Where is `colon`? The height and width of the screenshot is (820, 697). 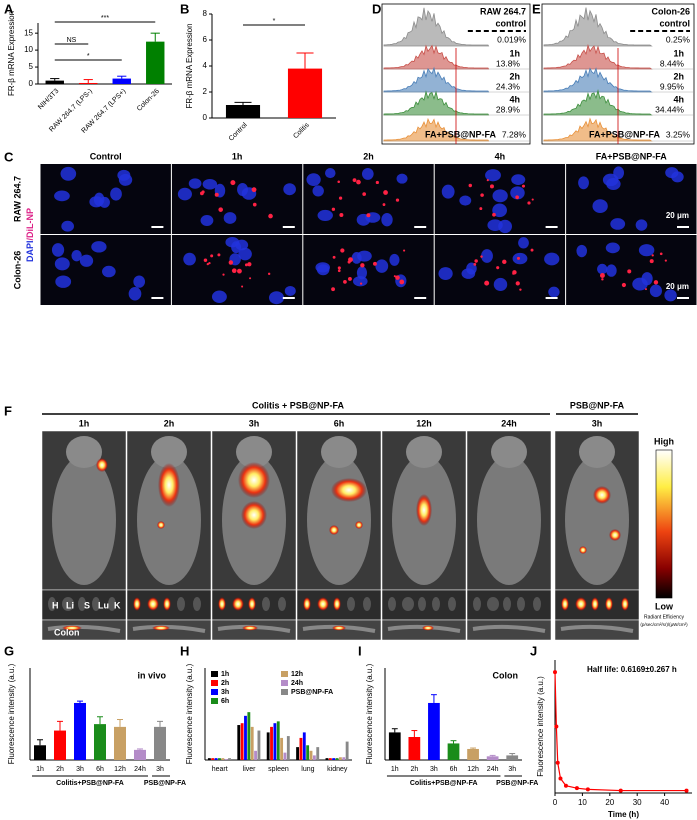 colon is located at coordinates (597, 628).